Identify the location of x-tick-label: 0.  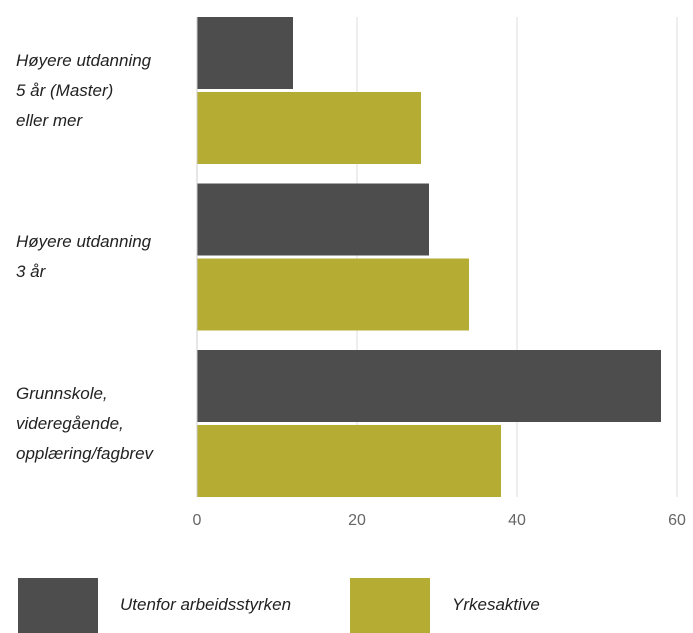
(197, 520).